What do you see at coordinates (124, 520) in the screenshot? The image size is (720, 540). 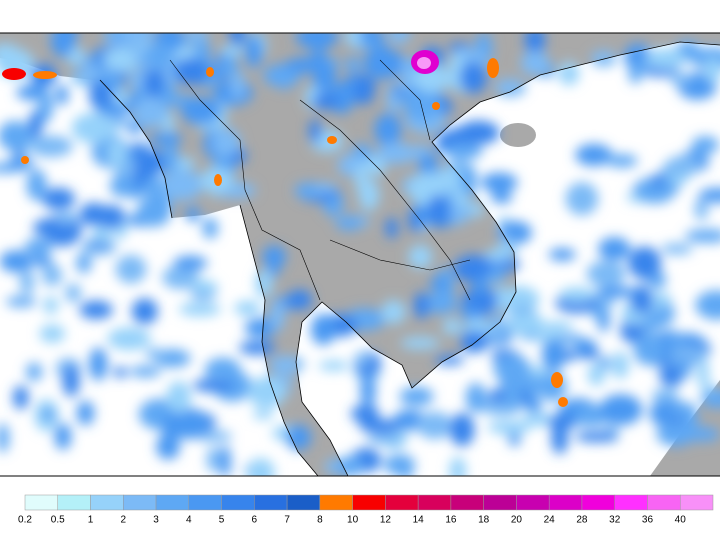 I see `colorbar-tick-label: 2` at bounding box center [124, 520].